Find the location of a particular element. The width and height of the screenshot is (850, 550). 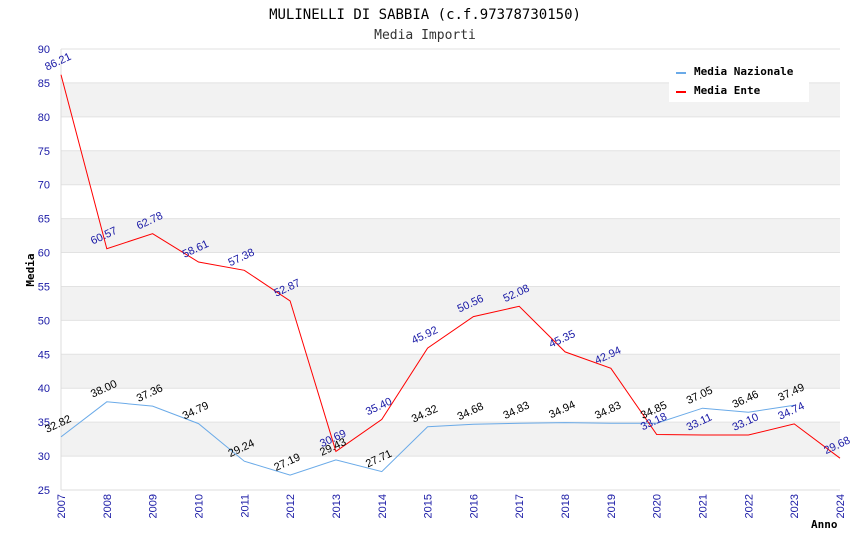

y-tick-label: 55 is located at coordinates (44, 287).